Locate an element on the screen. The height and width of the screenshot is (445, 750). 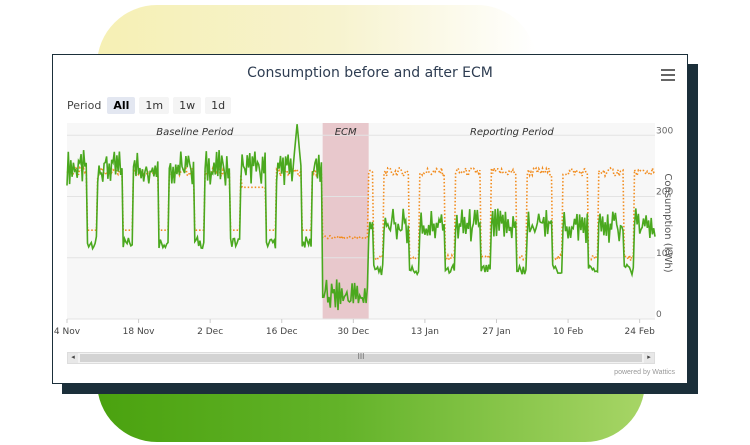
x-tick-label: 30 Dec is located at coordinates (353, 332).